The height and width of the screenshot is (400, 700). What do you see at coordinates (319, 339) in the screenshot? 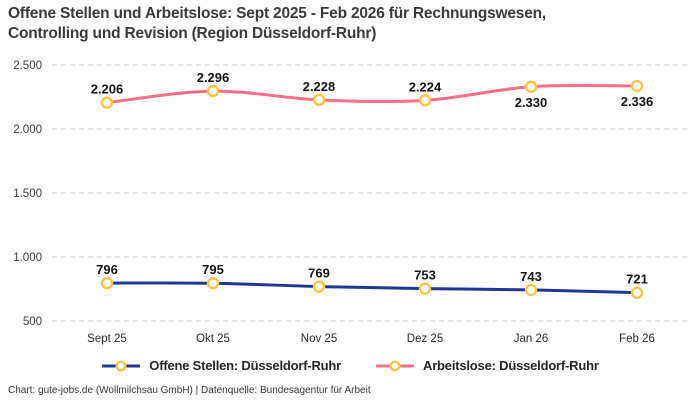
I see `x-tick-label: Nov 25` at bounding box center [319, 339].